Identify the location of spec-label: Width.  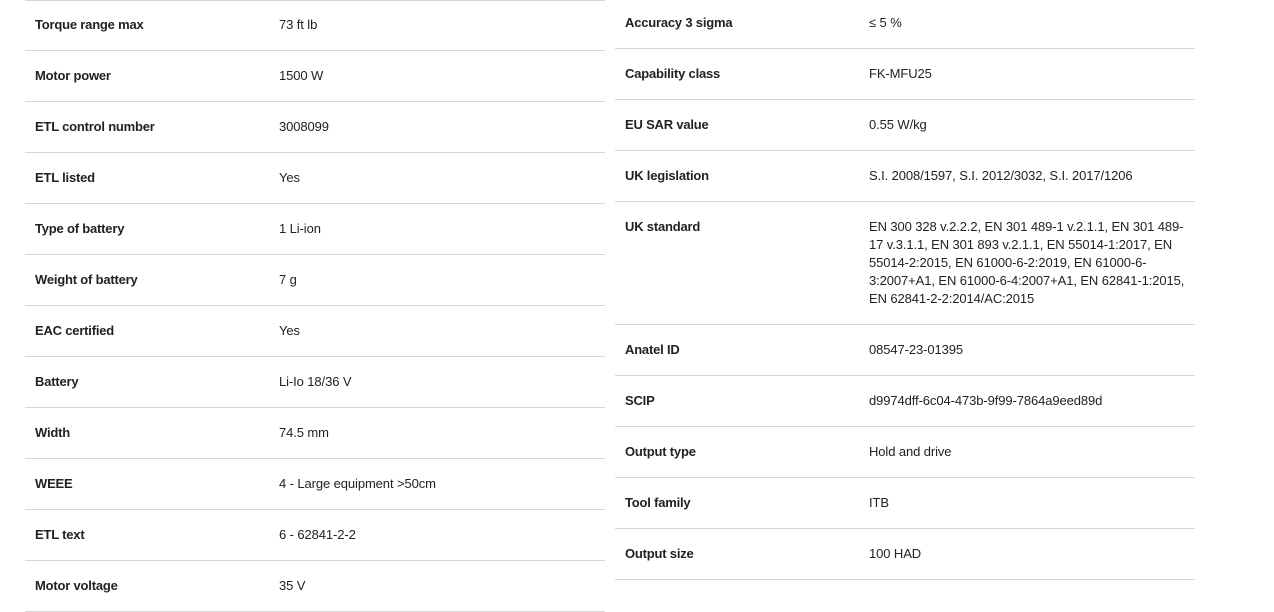
(52, 432).